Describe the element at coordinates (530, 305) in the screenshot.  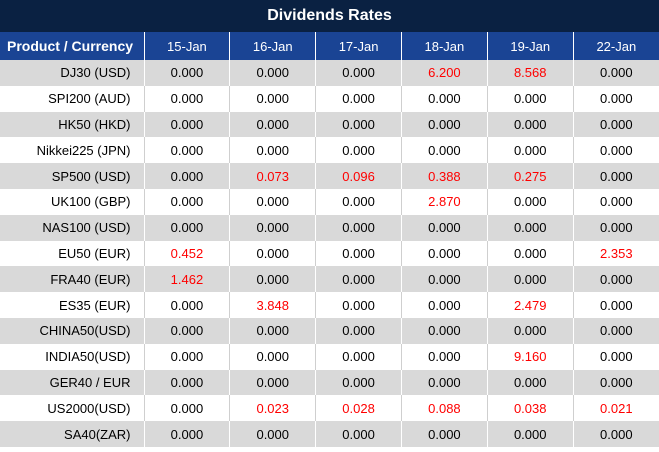
I see `value-cell: 2.479` at that location.